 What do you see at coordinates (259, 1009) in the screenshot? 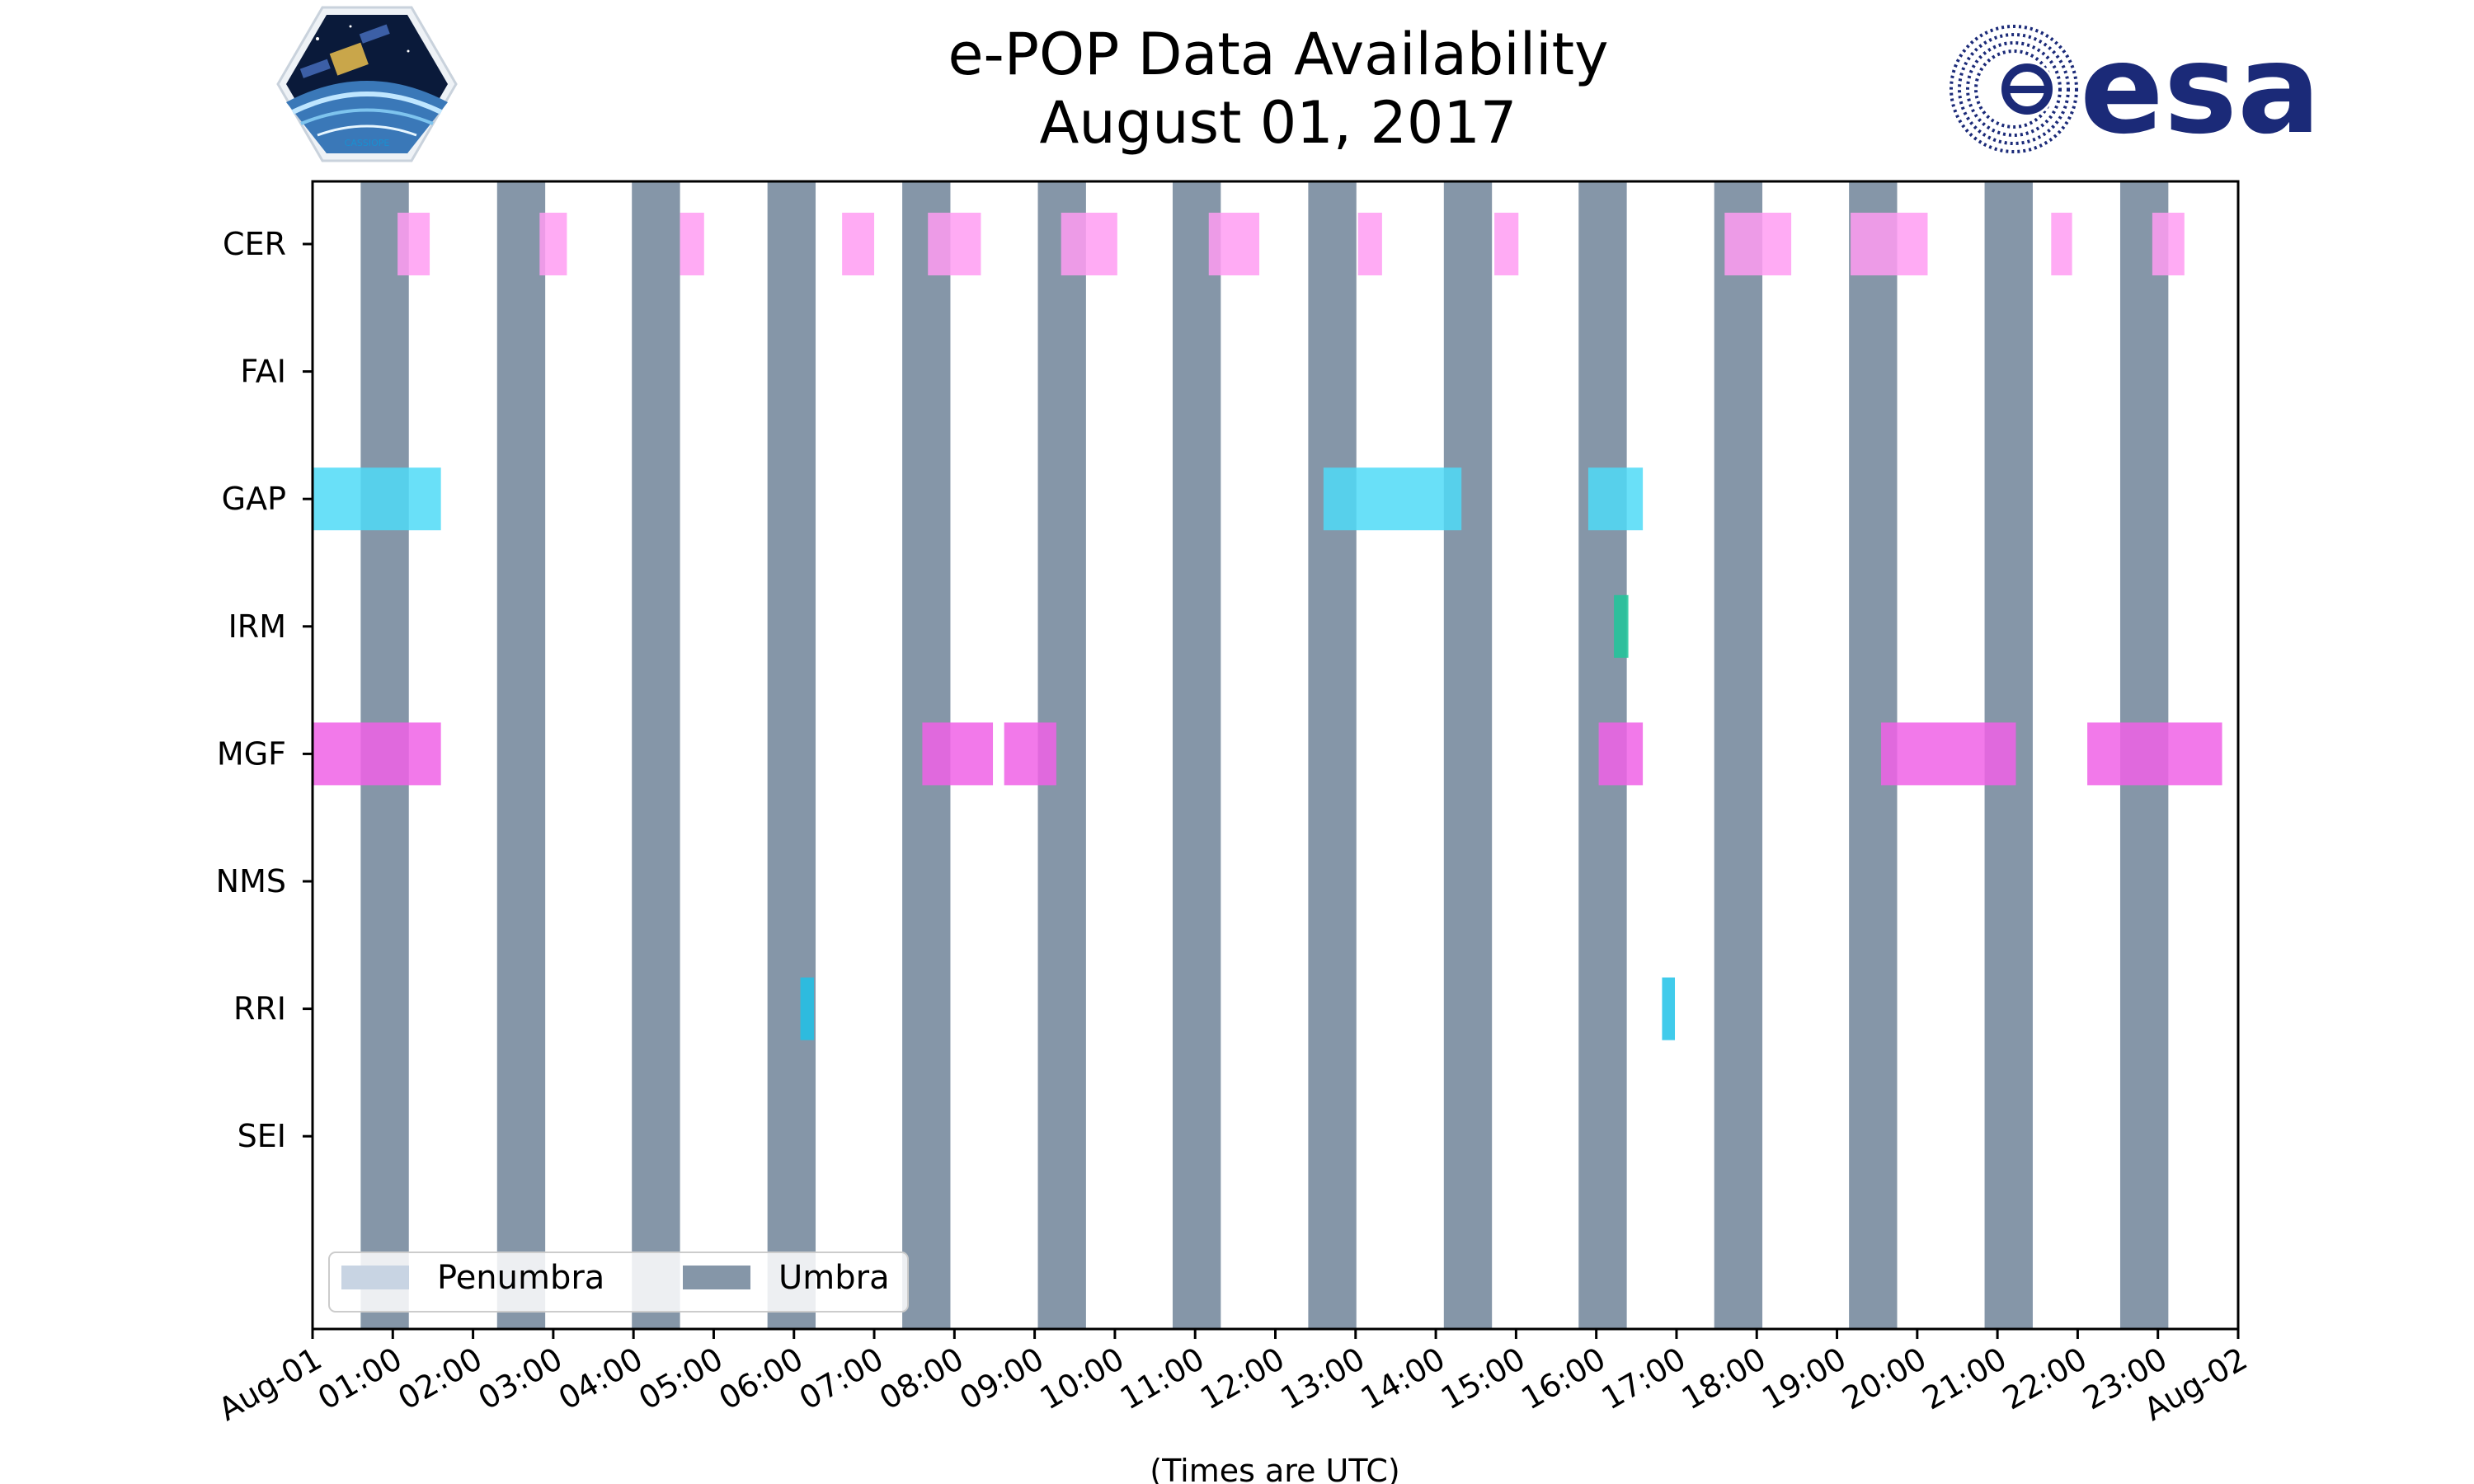
I see `y-tick-label-rri: RRI` at bounding box center [259, 1009].